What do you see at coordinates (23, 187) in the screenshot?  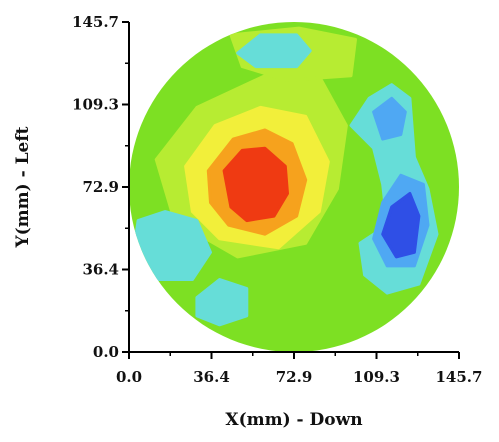 I see `y-axis-label: Y(mm) - Left` at bounding box center [23, 187].